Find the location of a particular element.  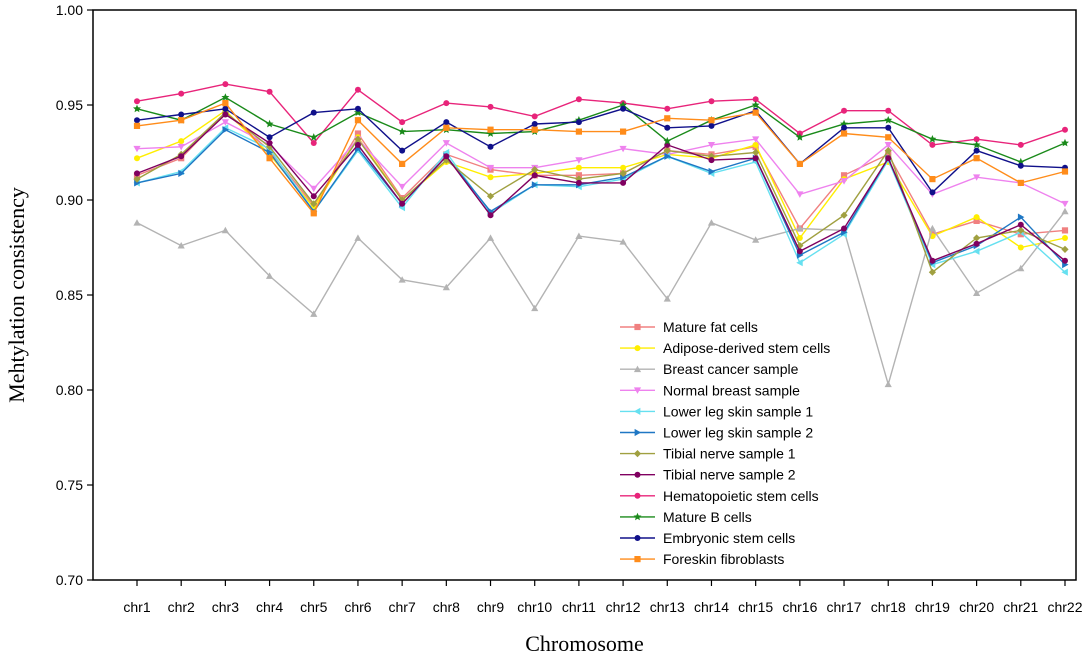

legend-label: Normal breast sample is located at coordinates (731, 390).